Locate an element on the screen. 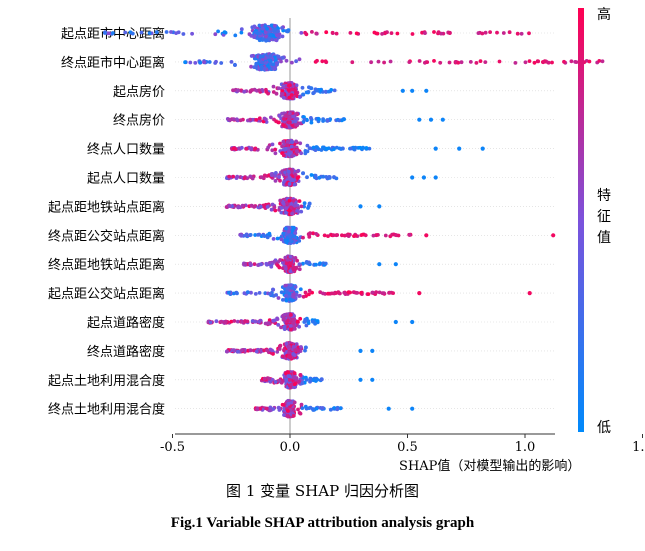  x-tick-label: 0.5 is located at coordinates (407, 447).